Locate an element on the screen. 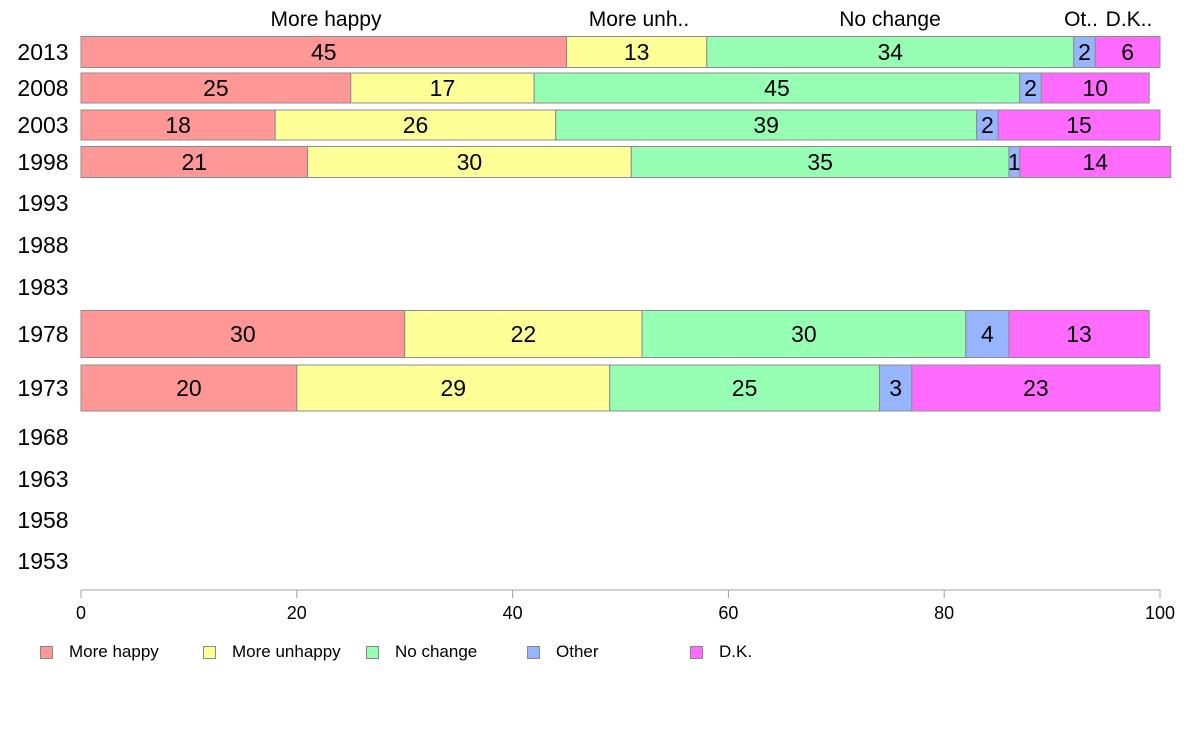 The height and width of the screenshot is (736, 1188). data-label-1973-0: 20 is located at coordinates (189, 388).